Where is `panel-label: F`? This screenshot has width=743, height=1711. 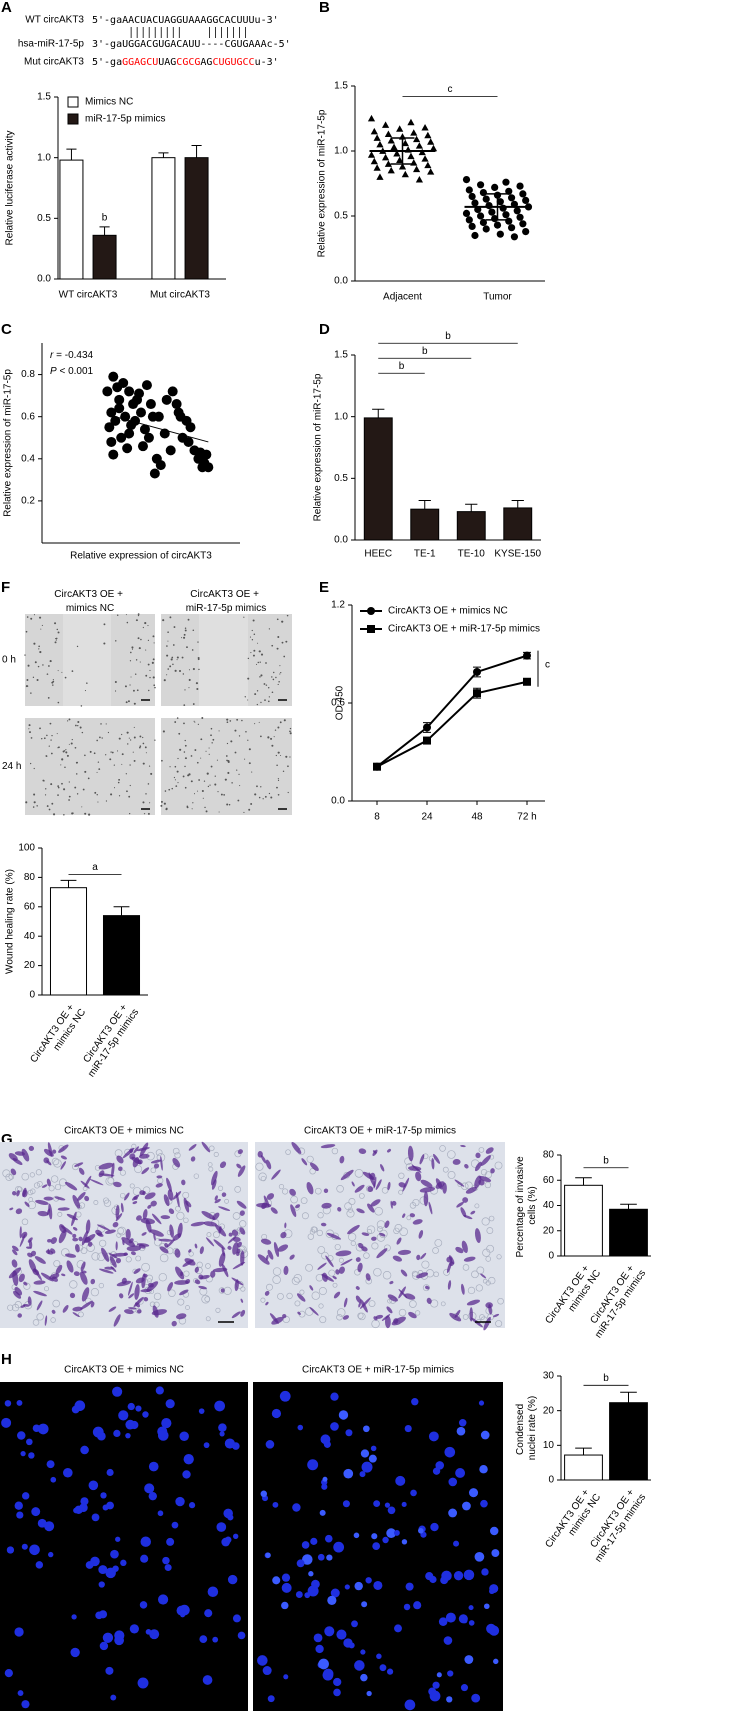
panel-label: F is located at coordinates (5, 587).